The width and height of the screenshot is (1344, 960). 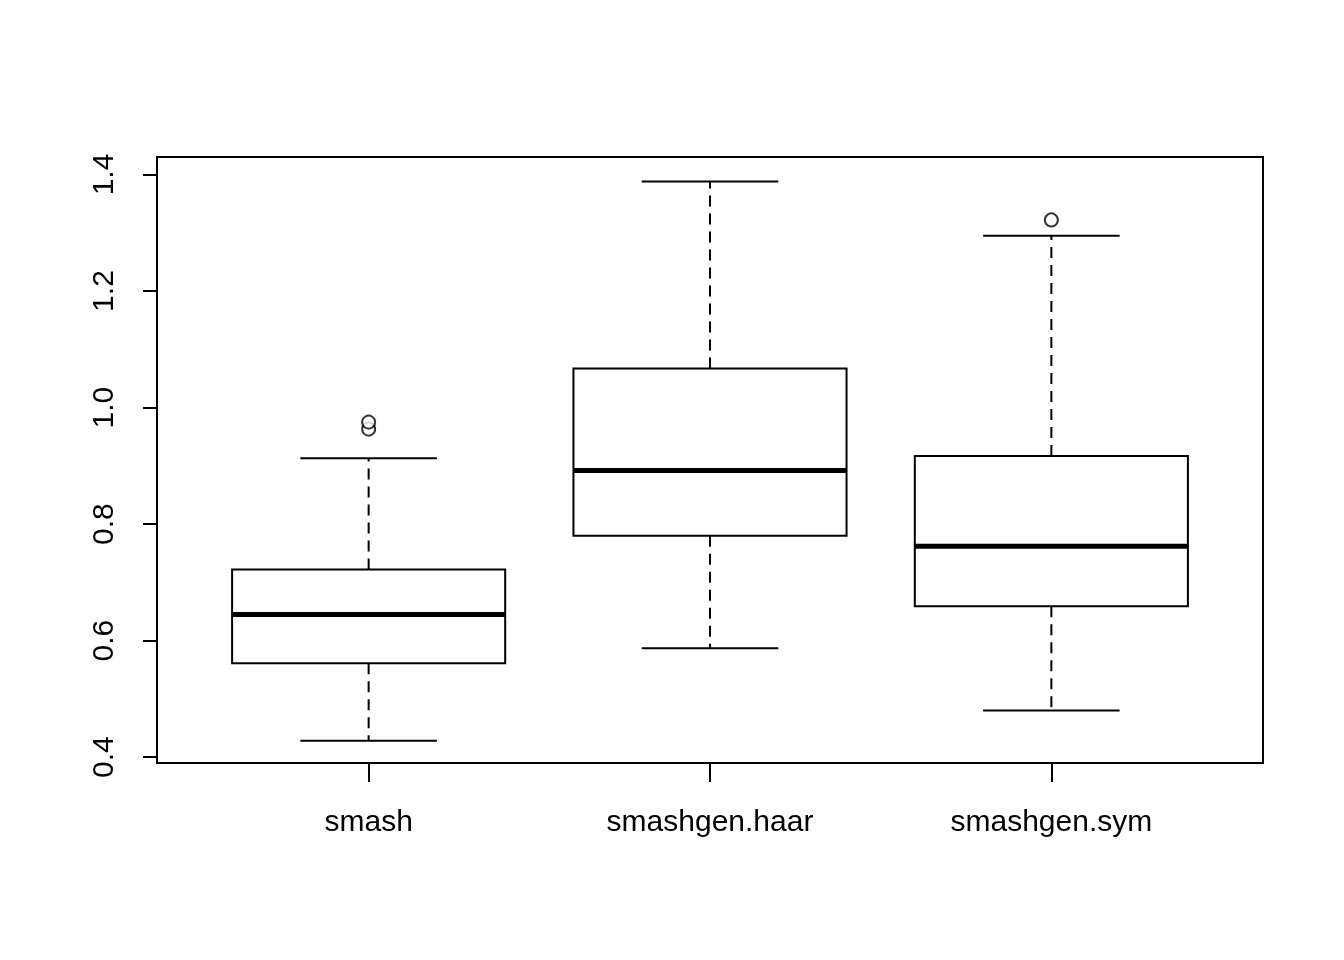 I want to click on x-tick-label: smashgen.sym, so click(x=1051, y=820).